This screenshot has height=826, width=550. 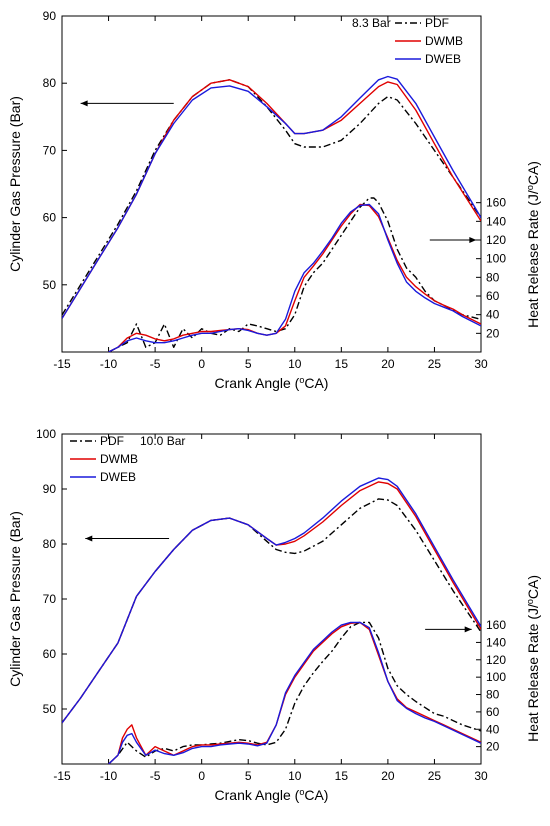 I want to click on condition-label: 10.0 Bar, so click(x=162, y=441).